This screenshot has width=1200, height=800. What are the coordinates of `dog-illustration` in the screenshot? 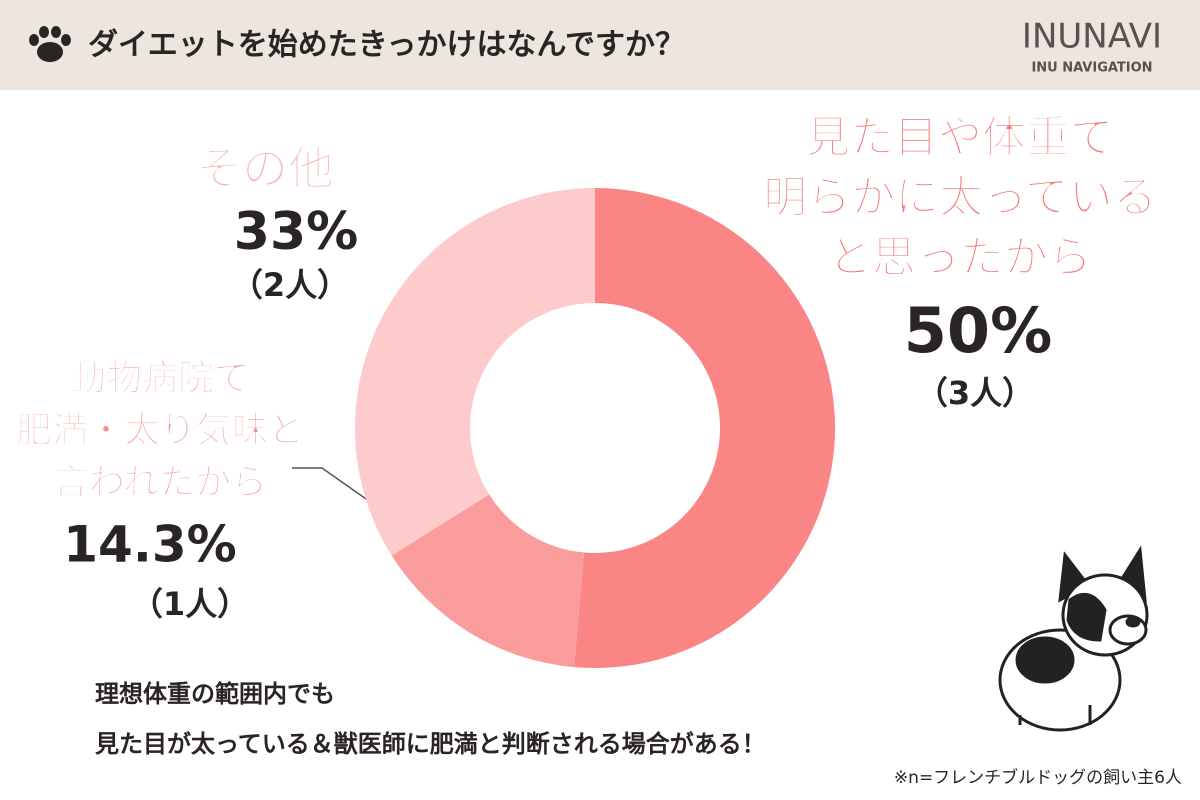 It's located at (1073, 638).